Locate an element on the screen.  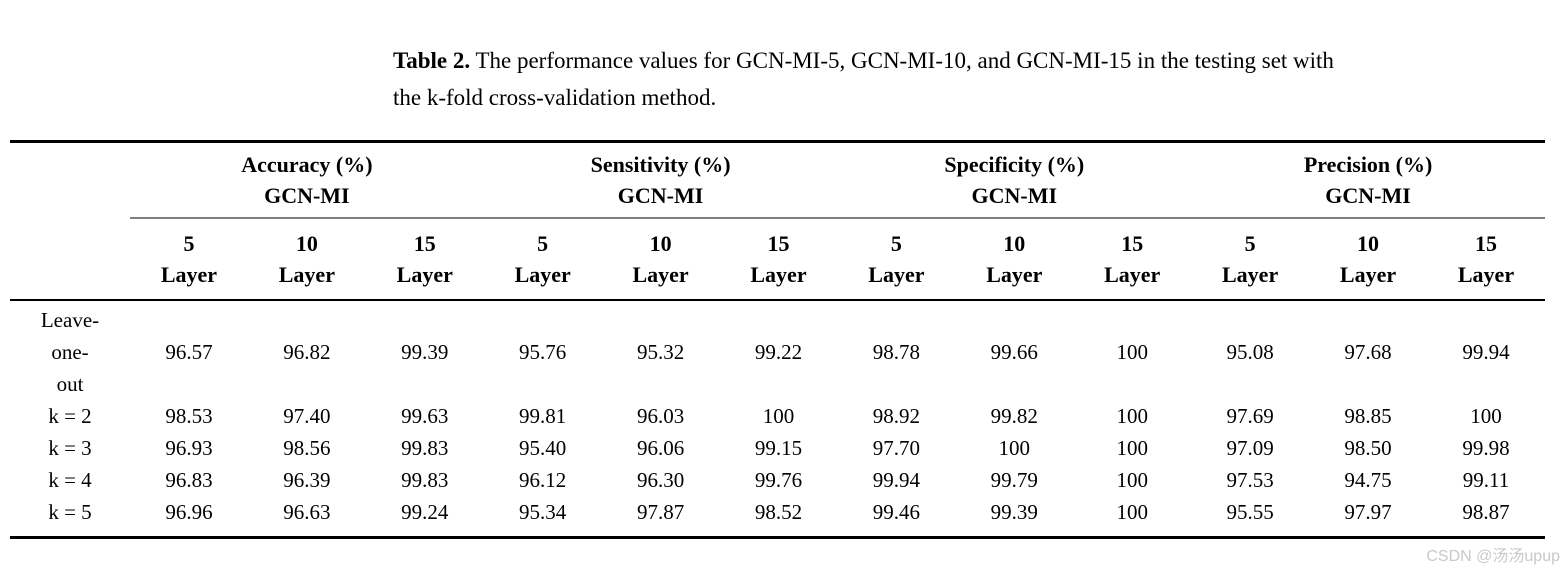
row-label: k = 5 is located at coordinates (70, 517).